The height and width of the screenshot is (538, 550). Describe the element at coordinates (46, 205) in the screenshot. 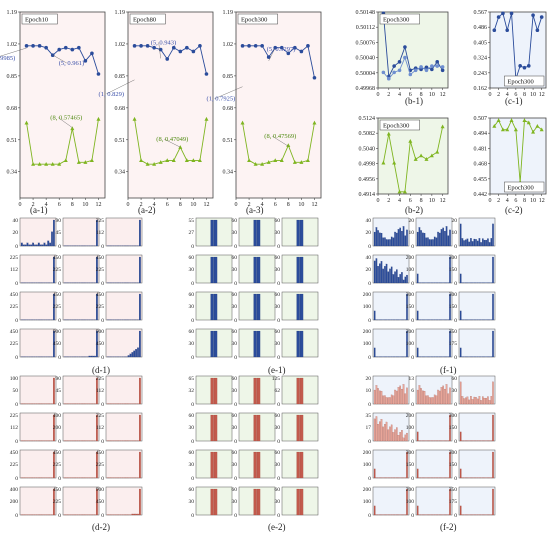

I see `x-tick-label-a1: 4` at that location.